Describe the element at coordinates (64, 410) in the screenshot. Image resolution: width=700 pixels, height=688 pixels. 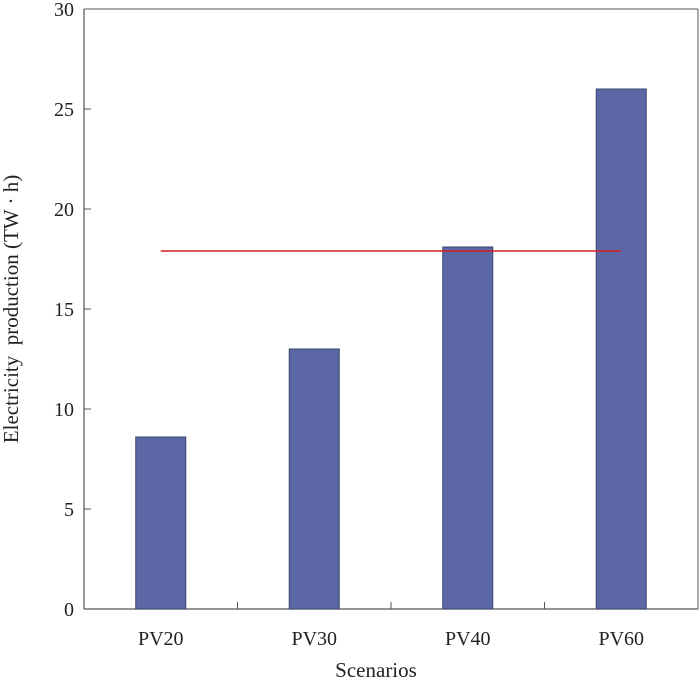
I see `y-tick-label: 10` at that location.